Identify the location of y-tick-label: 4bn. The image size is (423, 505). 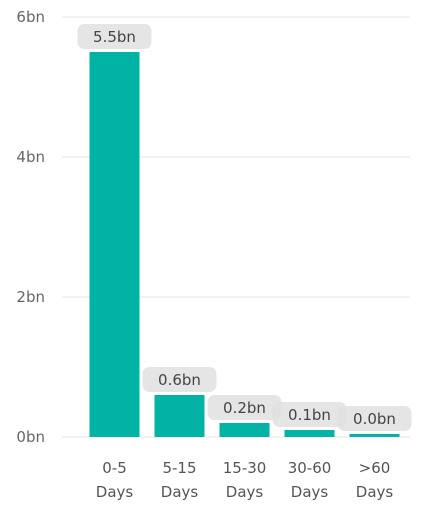
(30, 157).